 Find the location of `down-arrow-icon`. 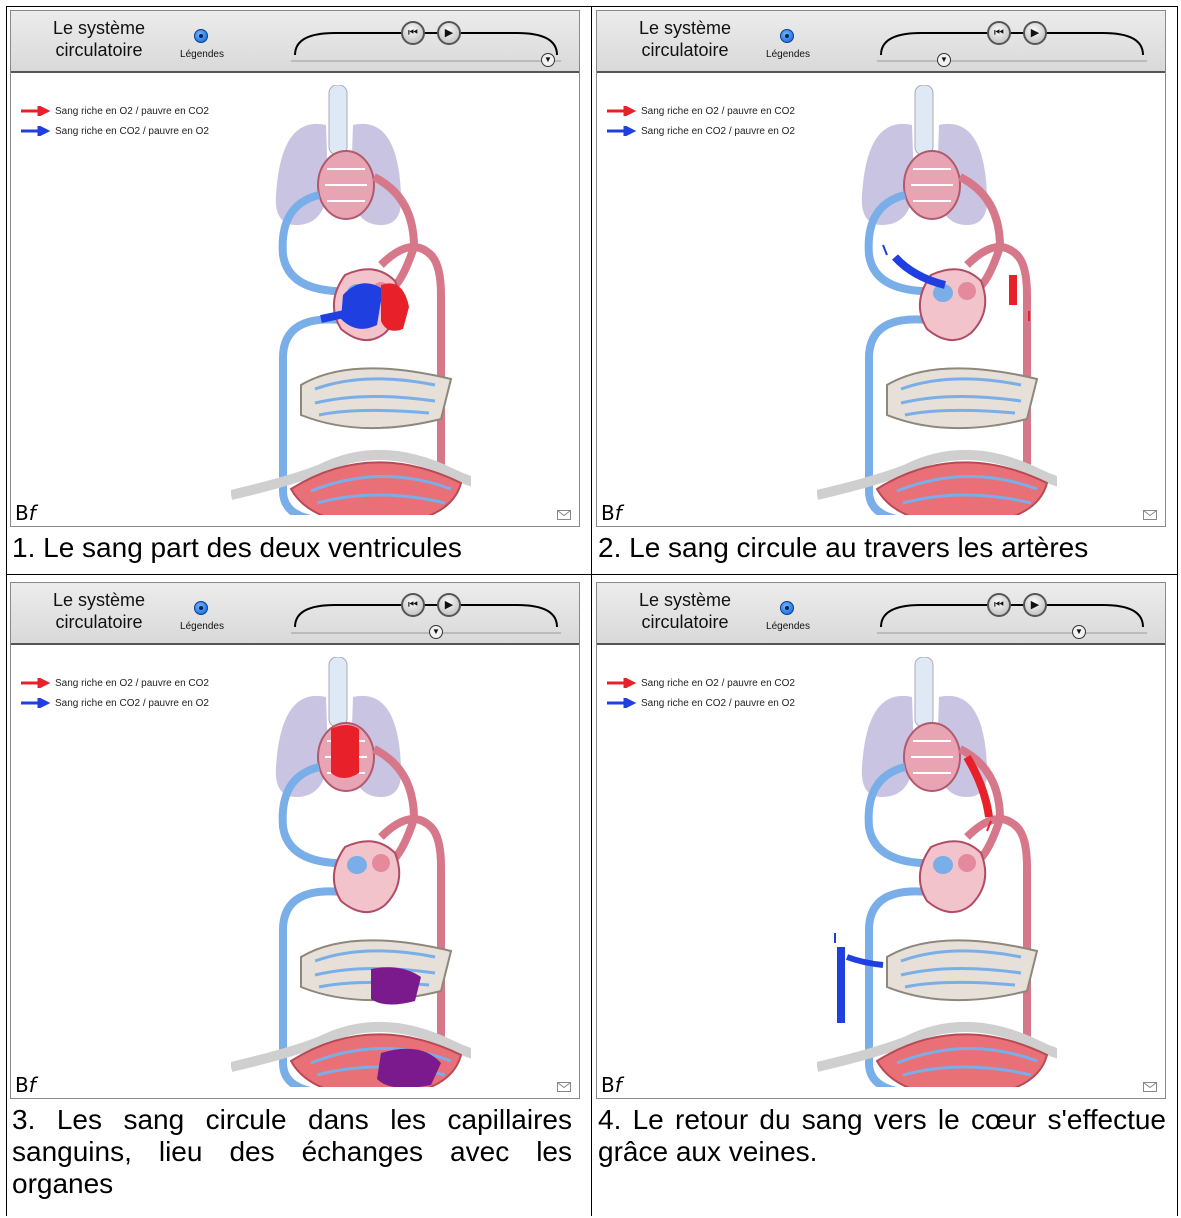

down-arrow-icon is located at coordinates (989, 826).